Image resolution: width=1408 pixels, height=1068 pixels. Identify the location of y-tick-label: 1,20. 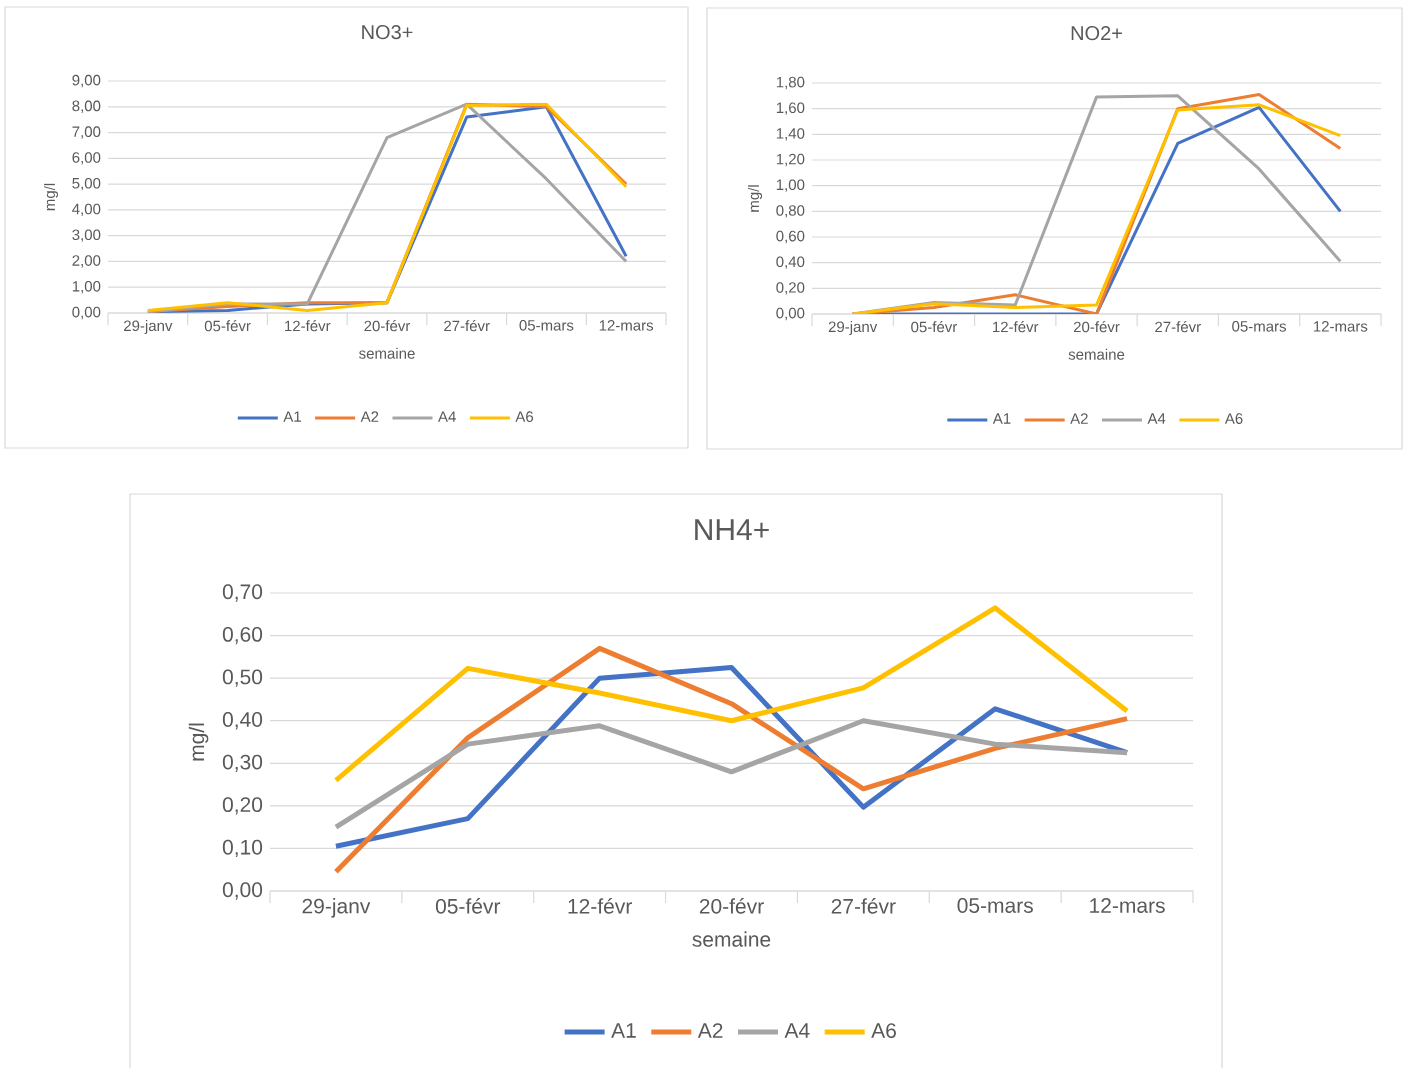
(790, 160).